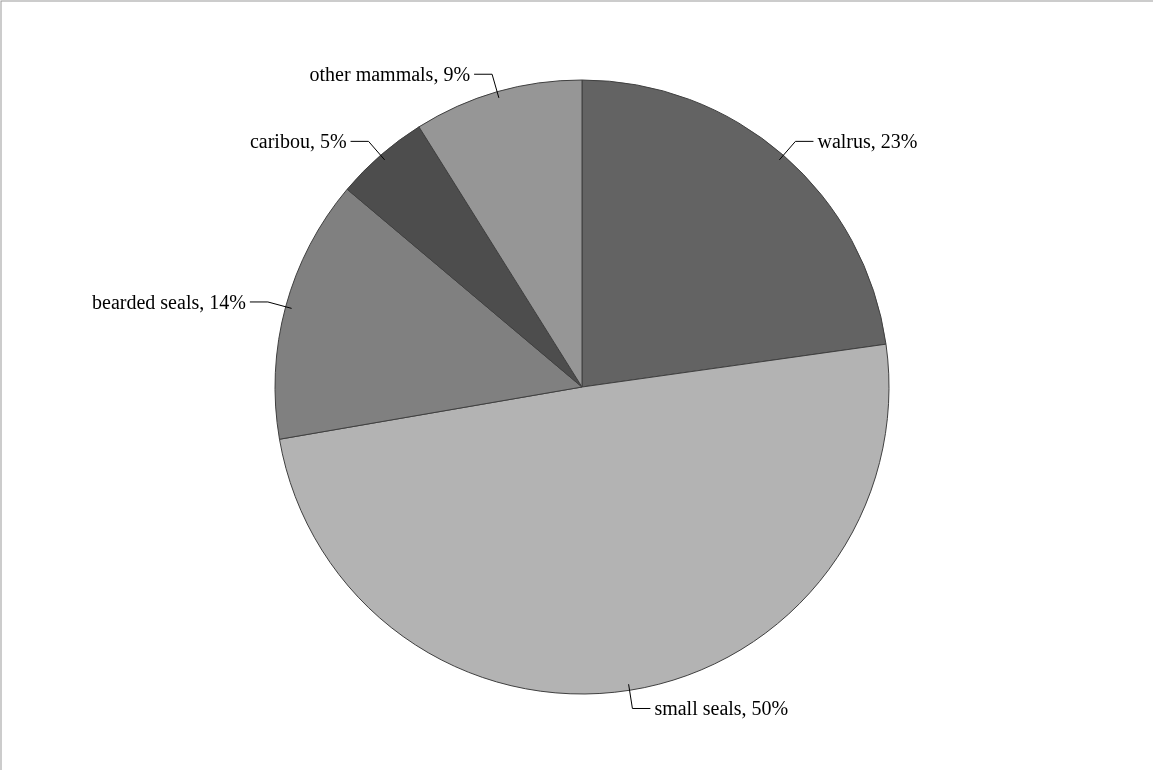 Image resolution: width=1153 pixels, height=770 pixels. What do you see at coordinates (298, 141) in the screenshot?
I see `slice-label: caribou, 5%` at bounding box center [298, 141].